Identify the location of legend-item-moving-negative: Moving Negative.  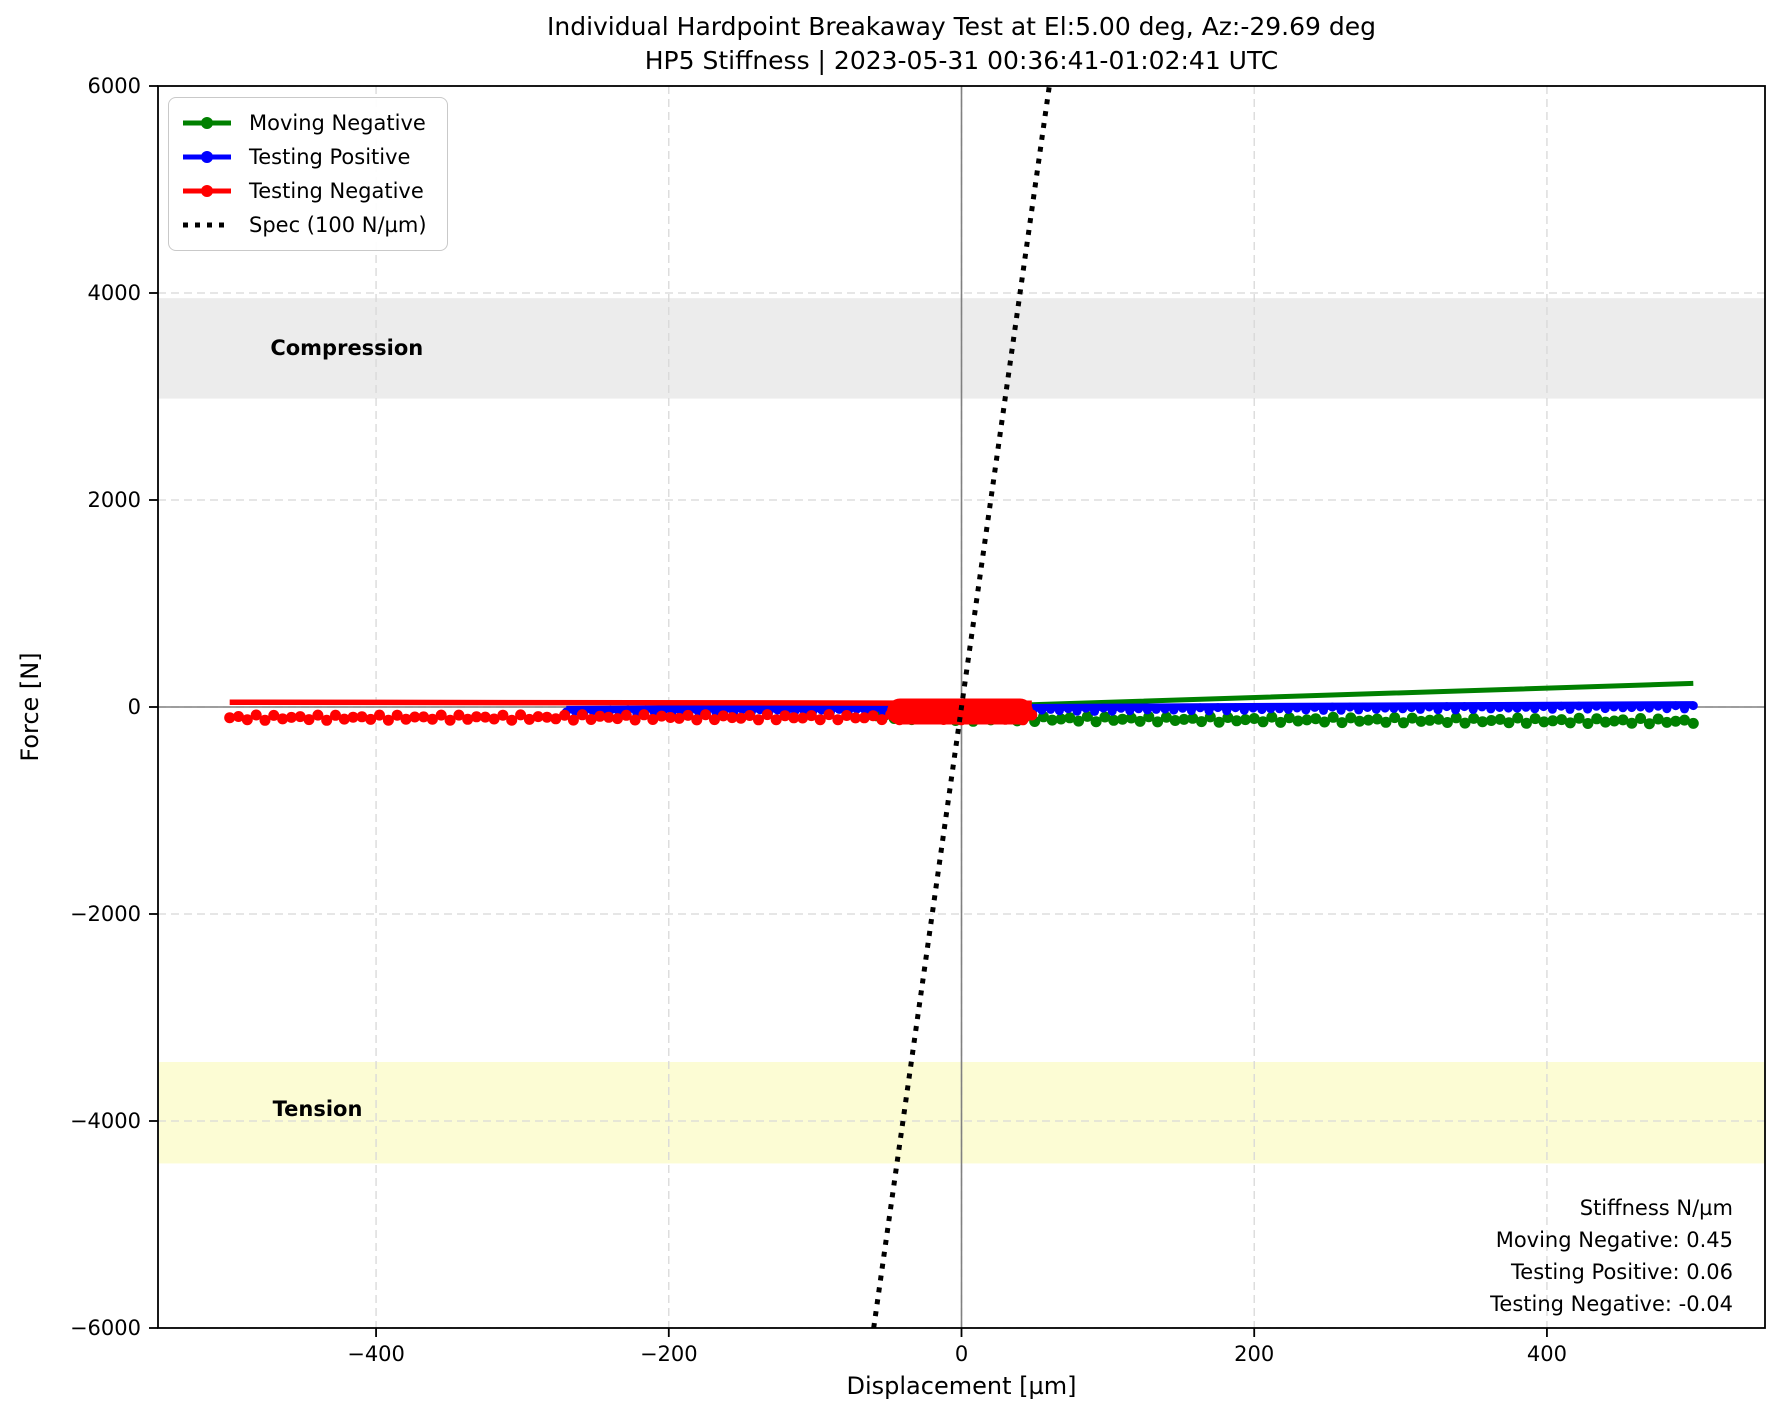
(304, 123).